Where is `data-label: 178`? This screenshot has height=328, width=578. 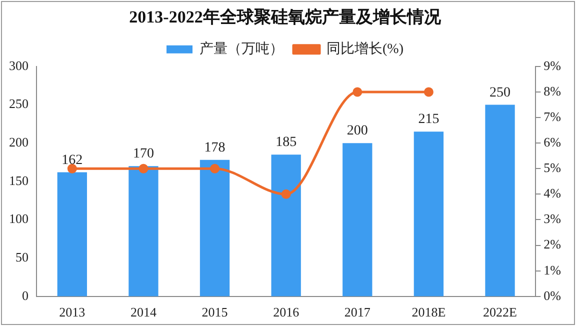 data-label: 178 is located at coordinates (215, 148).